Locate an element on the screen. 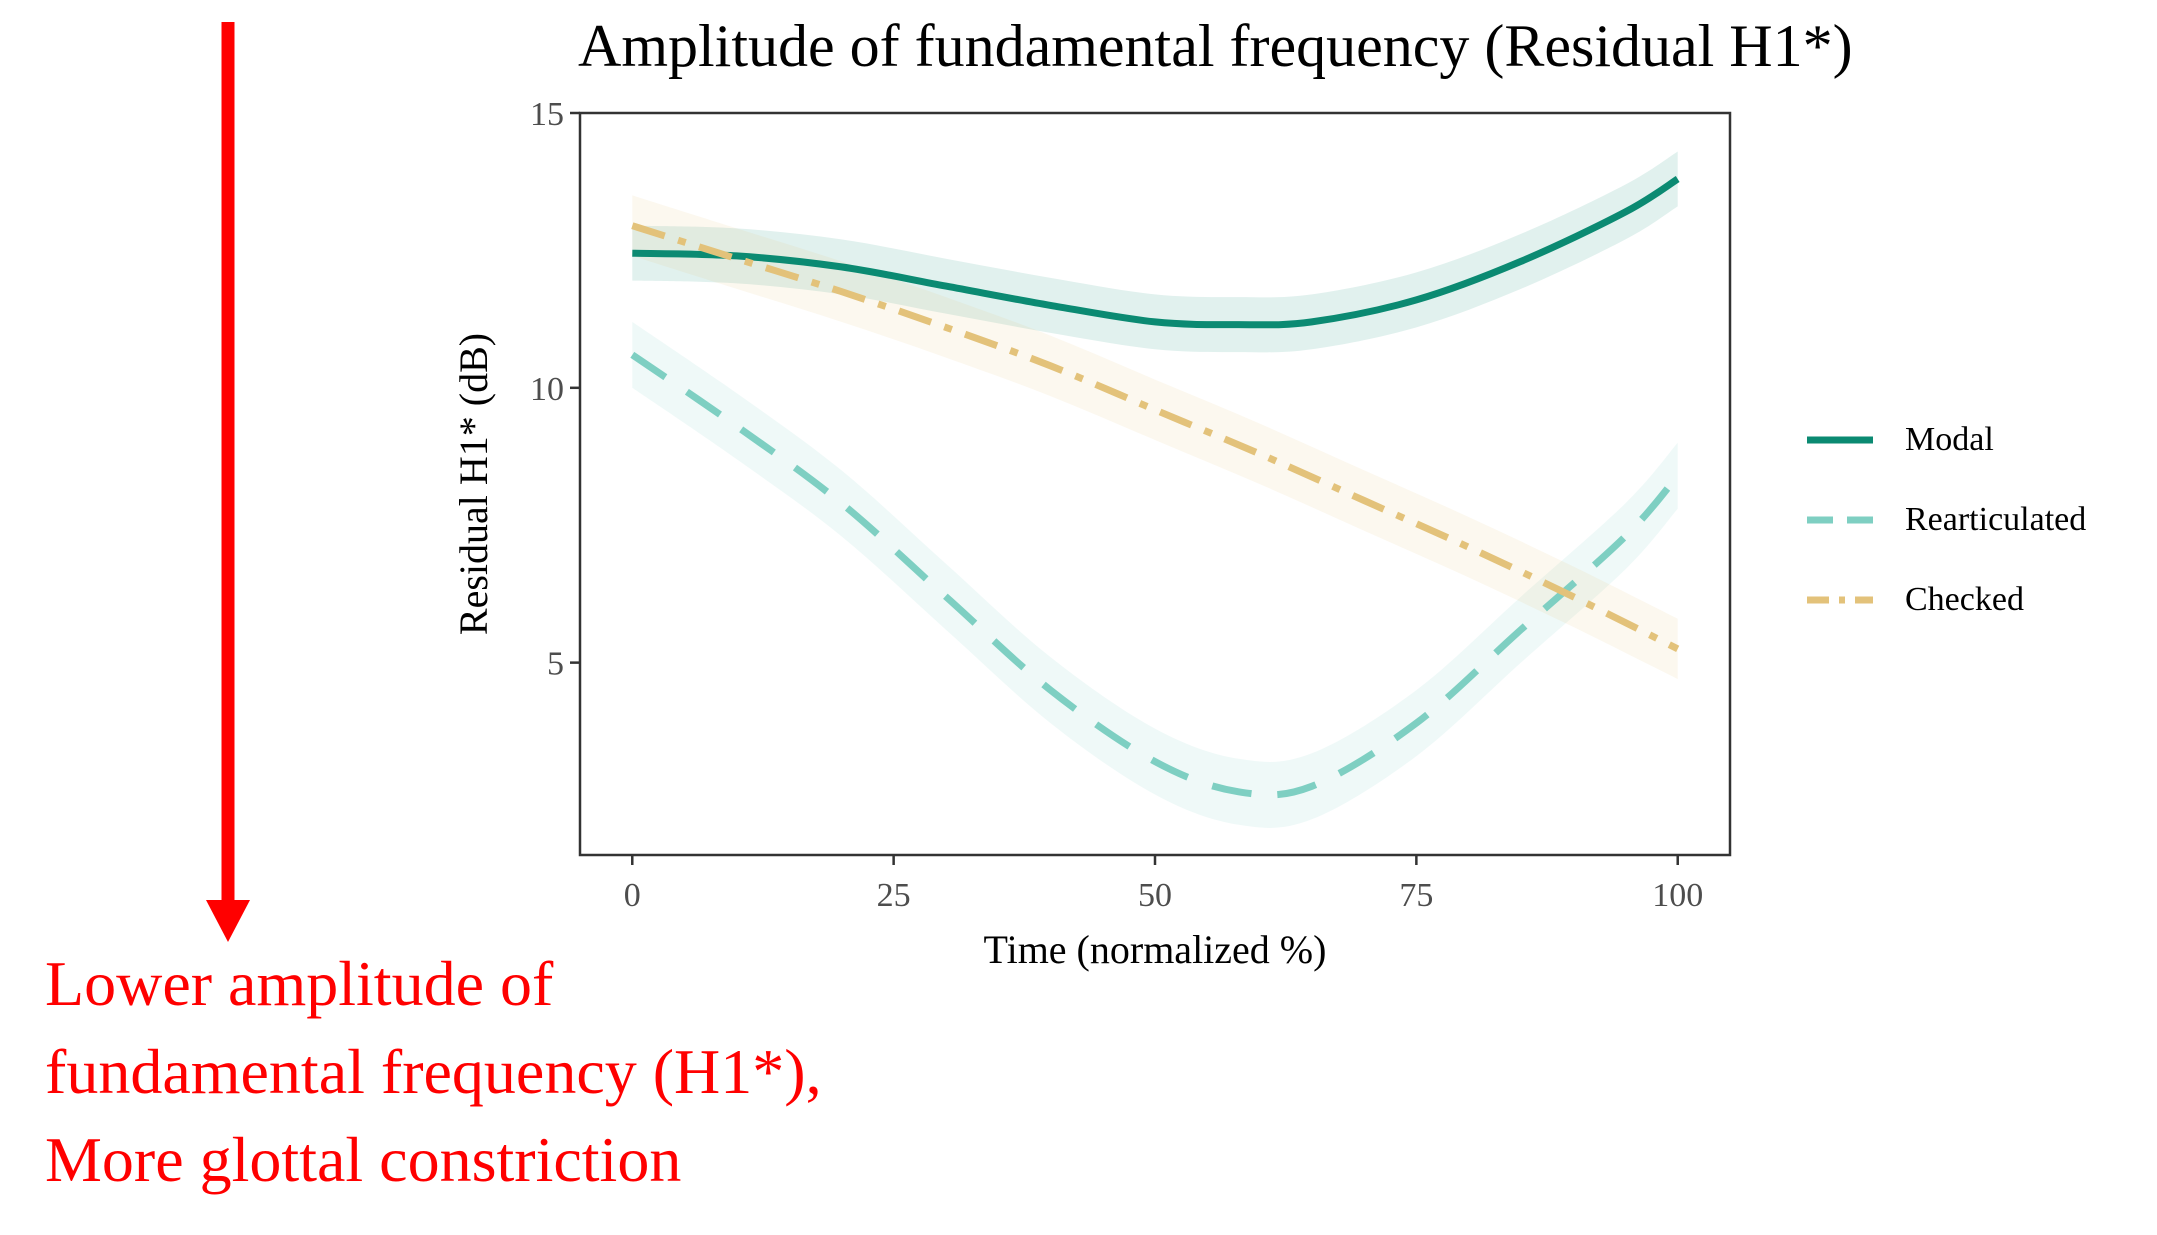 Image resolution: width=2157 pixels, height=1235 pixels. down-arrow-icon is located at coordinates (228, 482).